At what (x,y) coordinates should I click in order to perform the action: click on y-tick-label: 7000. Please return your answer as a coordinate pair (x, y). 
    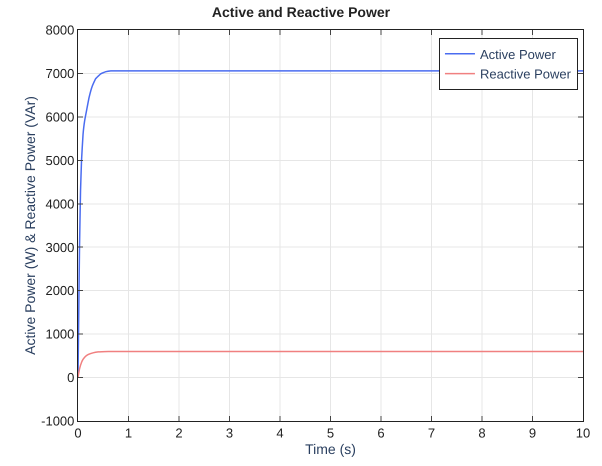
    Looking at the image, I should click on (59, 73).